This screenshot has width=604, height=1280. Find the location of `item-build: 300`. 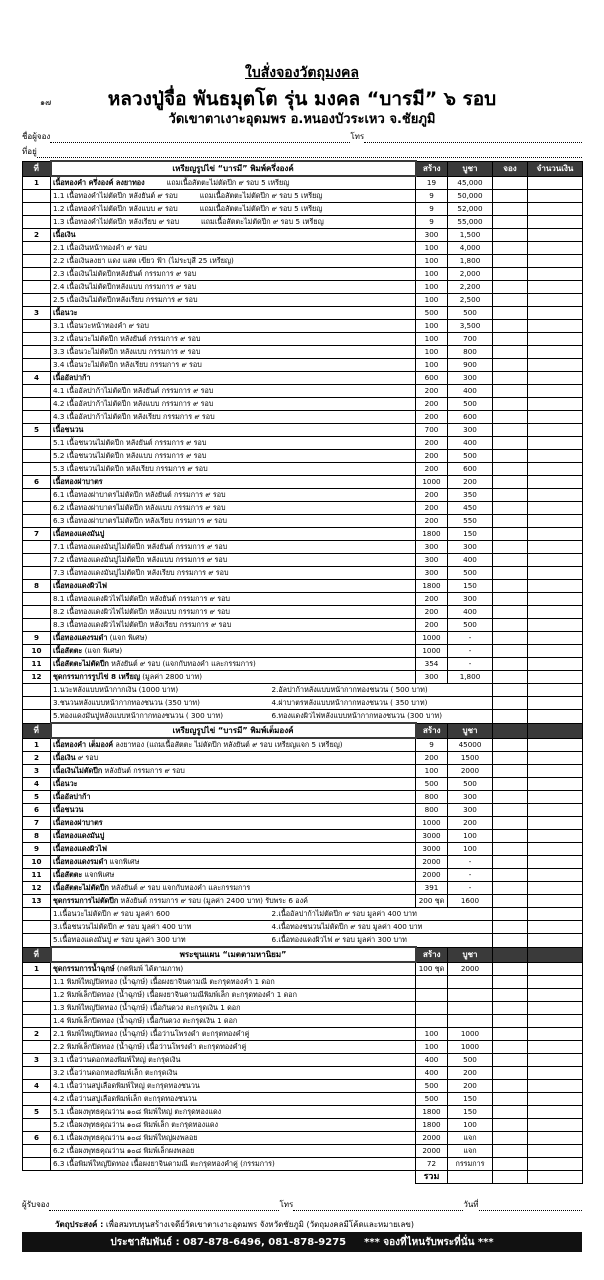

item-build: 300 is located at coordinates (431, 235).